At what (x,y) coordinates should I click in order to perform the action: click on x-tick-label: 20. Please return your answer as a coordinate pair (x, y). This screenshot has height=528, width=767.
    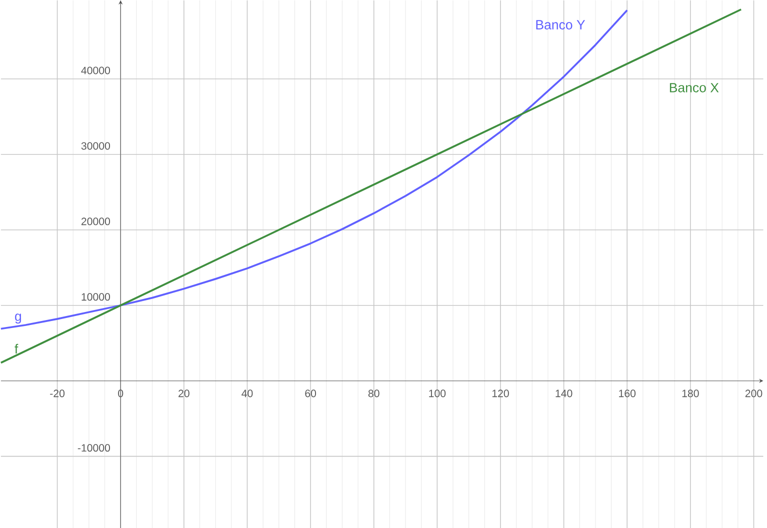
    Looking at the image, I should click on (184, 393).